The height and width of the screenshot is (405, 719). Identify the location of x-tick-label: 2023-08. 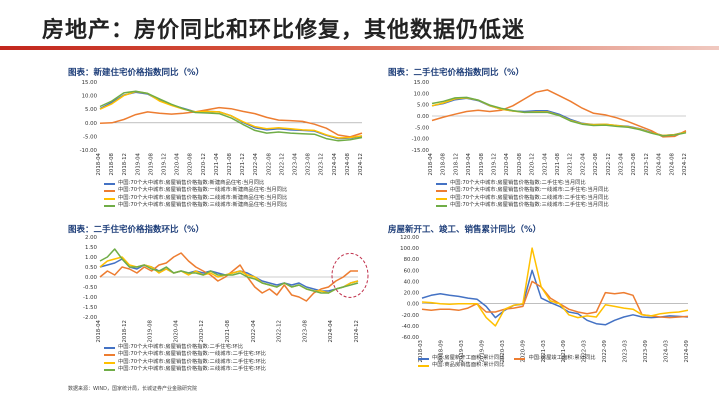
(634, 163).